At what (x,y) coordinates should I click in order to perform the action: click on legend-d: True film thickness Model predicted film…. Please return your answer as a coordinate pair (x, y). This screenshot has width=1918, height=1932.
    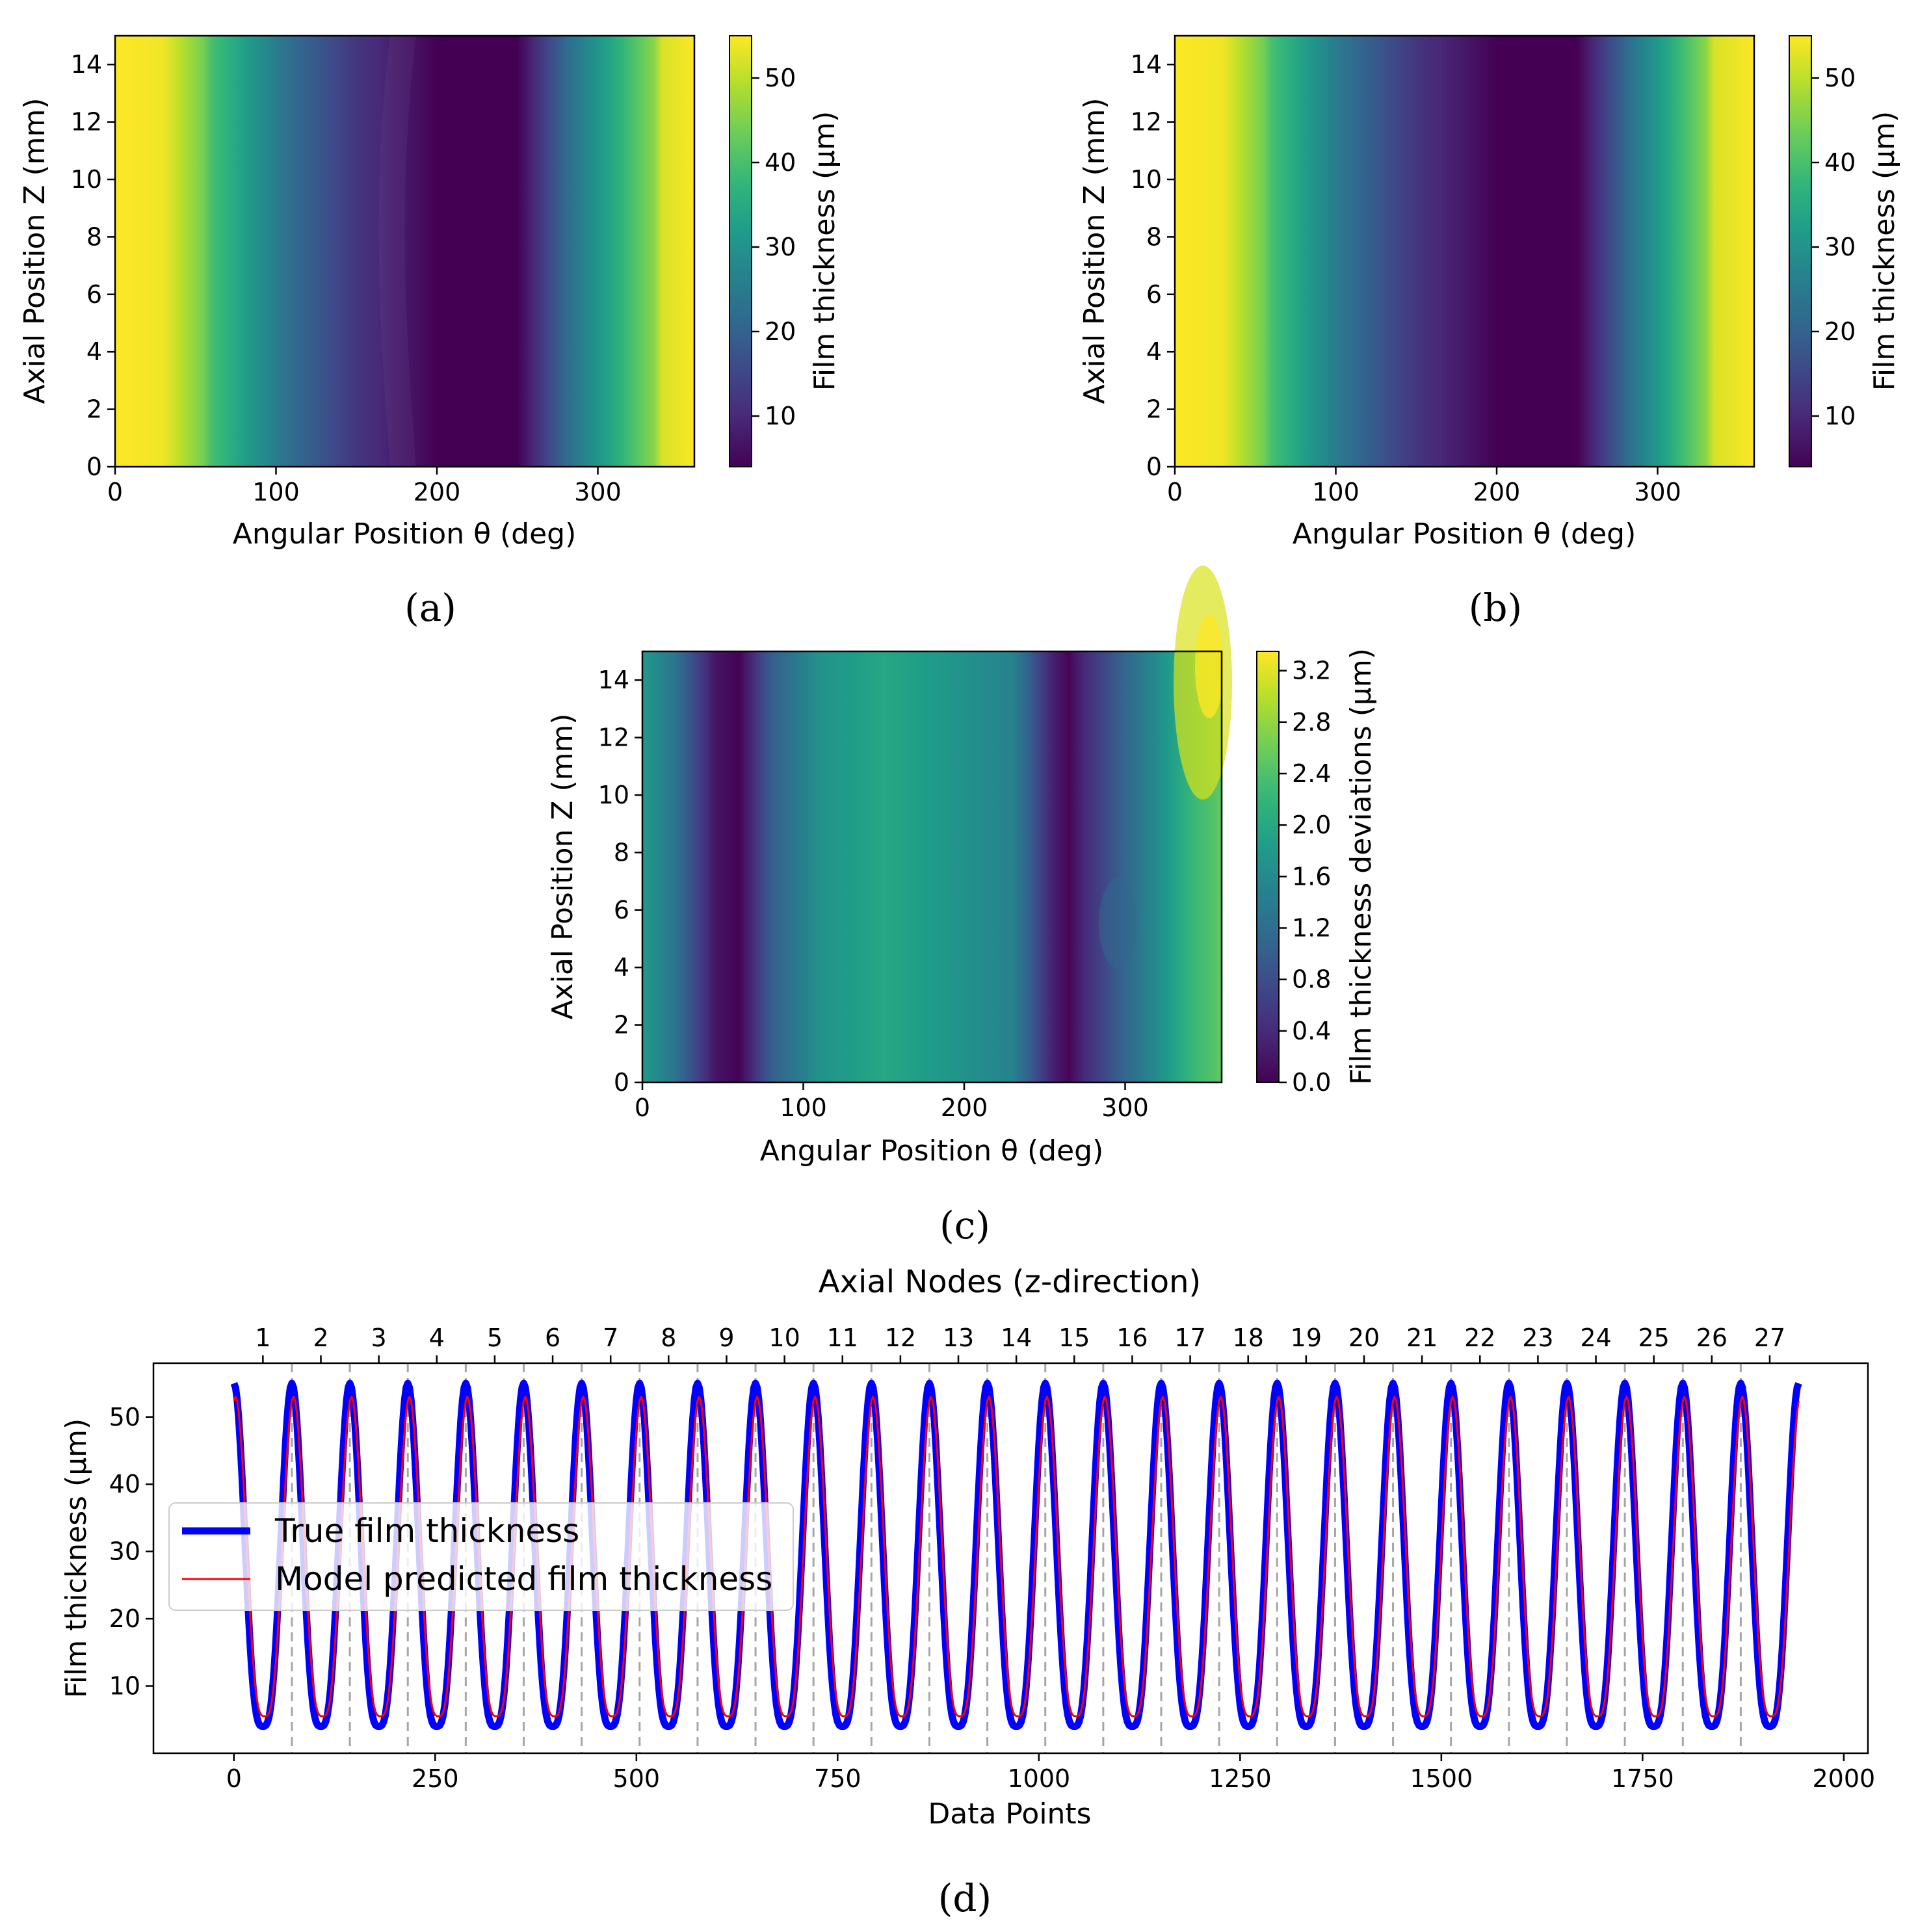
    Looking at the image, I should click on (481, 1556).